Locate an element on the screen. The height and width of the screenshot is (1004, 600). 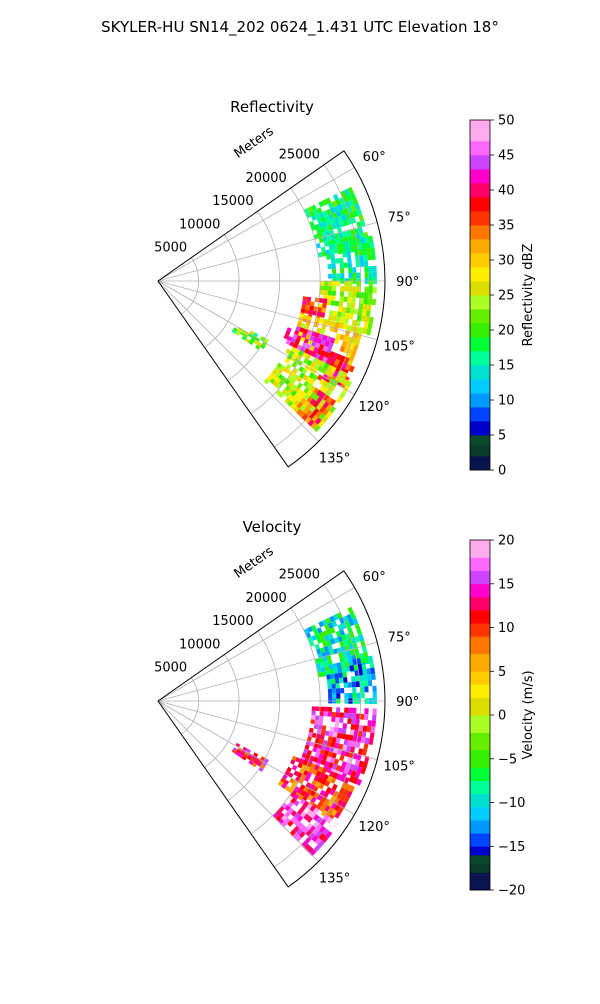
azimuth-tick-label: 105° is located at coordinates (399, 767).